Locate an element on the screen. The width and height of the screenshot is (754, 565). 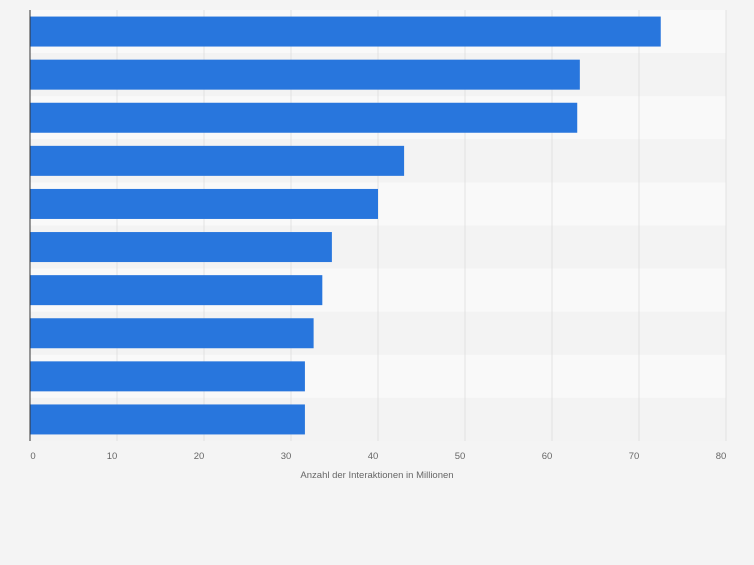
x-tick-label: 30 is located at coordinates (286, 456).